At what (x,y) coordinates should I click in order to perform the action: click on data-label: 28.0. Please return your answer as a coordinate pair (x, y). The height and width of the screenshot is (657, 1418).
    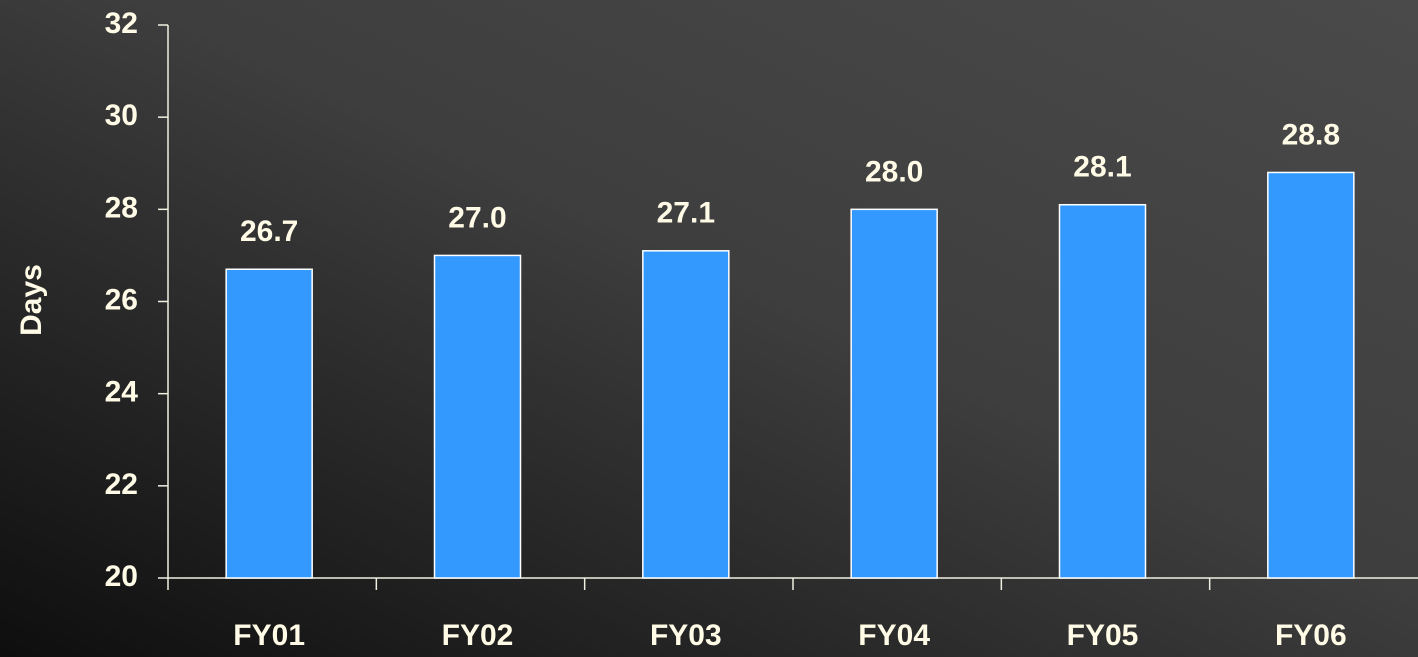
    Looking at the image, I should click on (894, 171).